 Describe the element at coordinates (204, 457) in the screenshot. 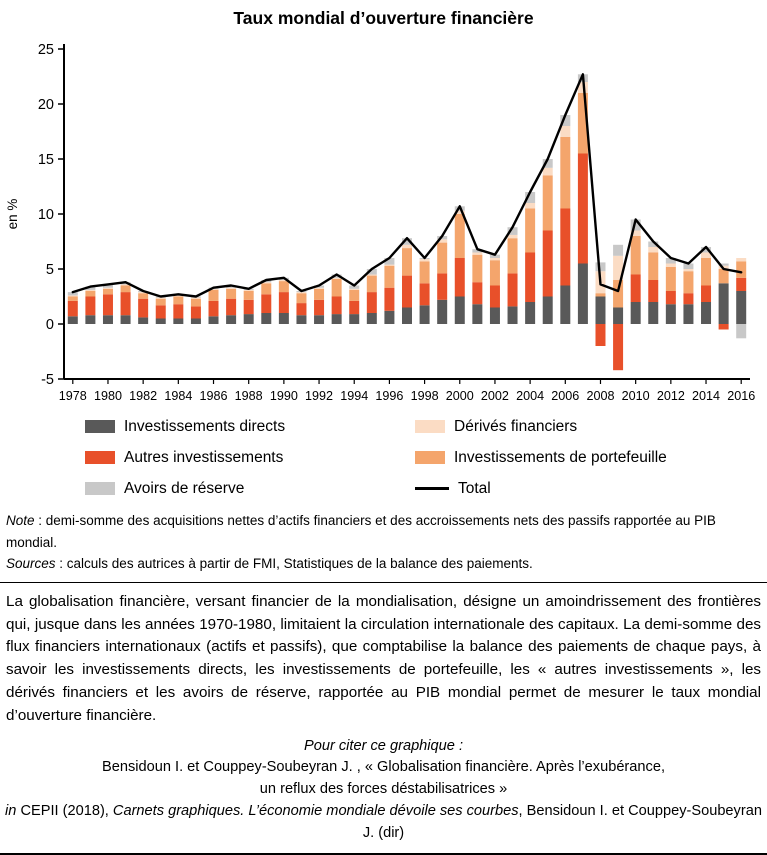

I see `legend-label: Autres investissements` at that location.